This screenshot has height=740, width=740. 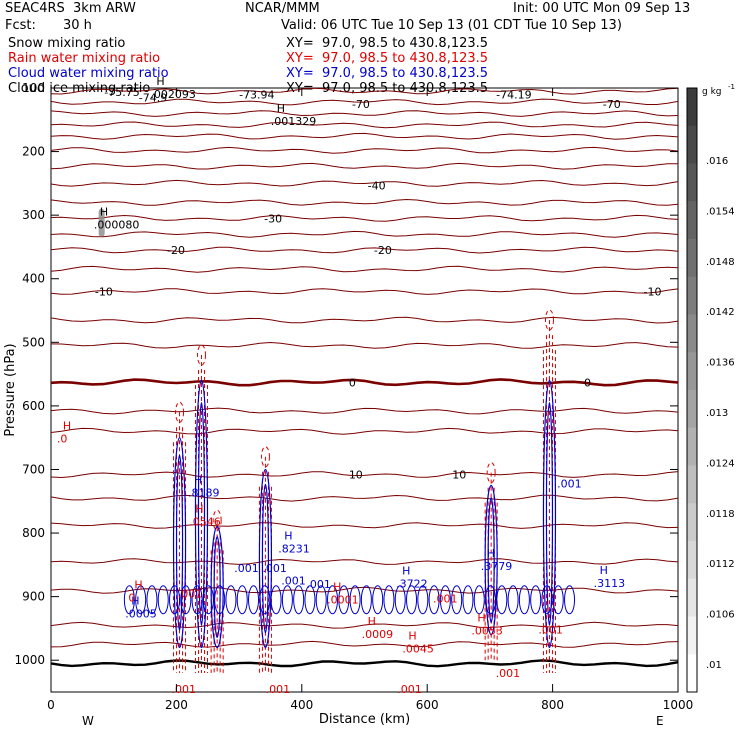 I want to click on x-axis-label: Distance (km), so click(x=364, y=719).